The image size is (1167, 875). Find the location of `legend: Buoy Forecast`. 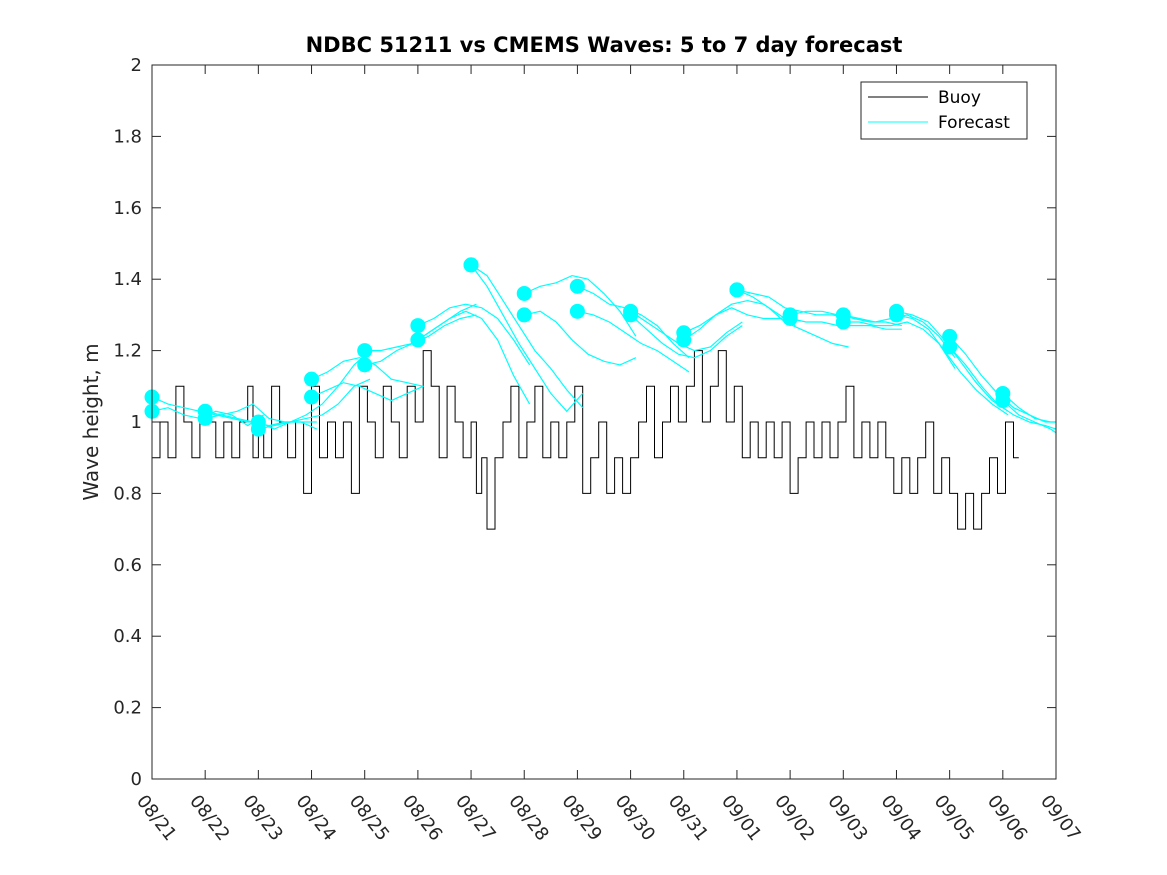

legend: Buoy Forecast is located at coordinates (944, 110).